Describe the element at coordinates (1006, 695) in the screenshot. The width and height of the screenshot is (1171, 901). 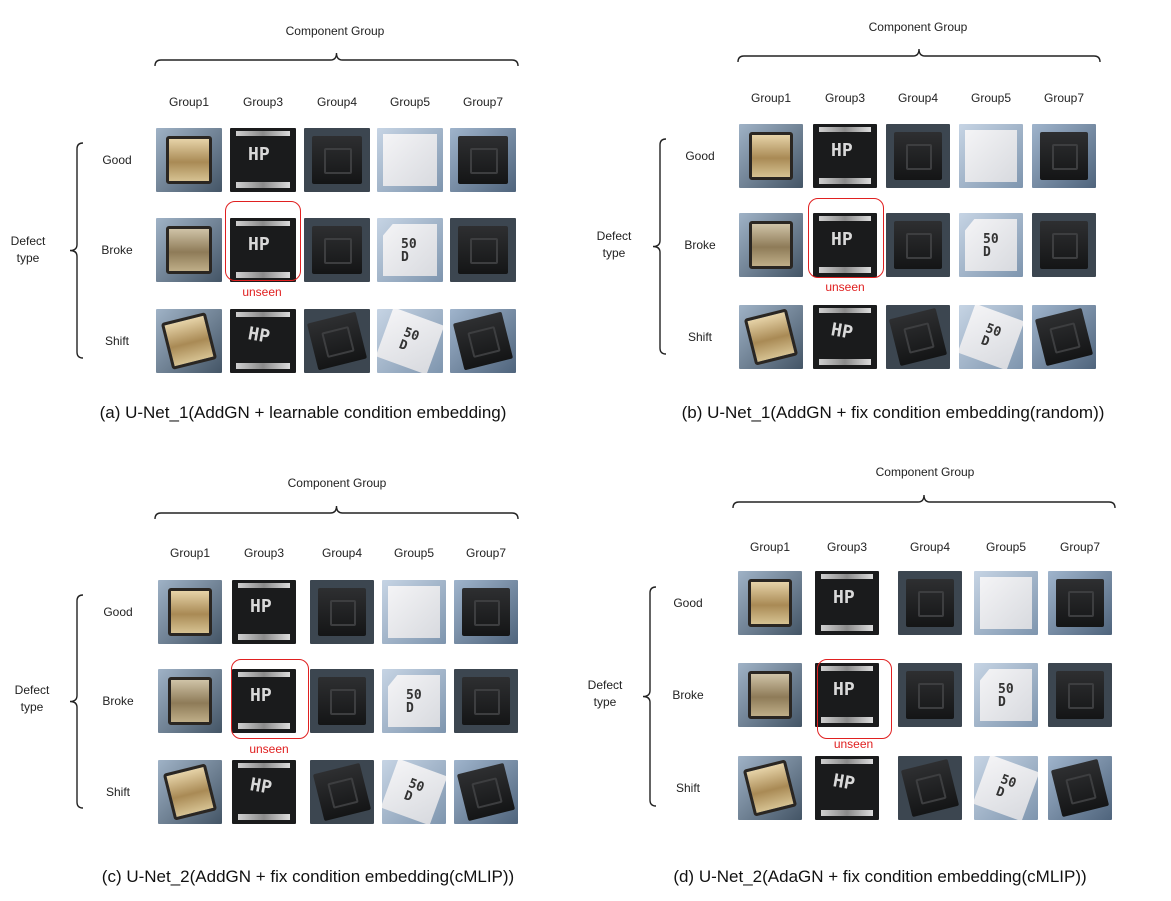
I see `component-thumbnail: 50 D` at that location.